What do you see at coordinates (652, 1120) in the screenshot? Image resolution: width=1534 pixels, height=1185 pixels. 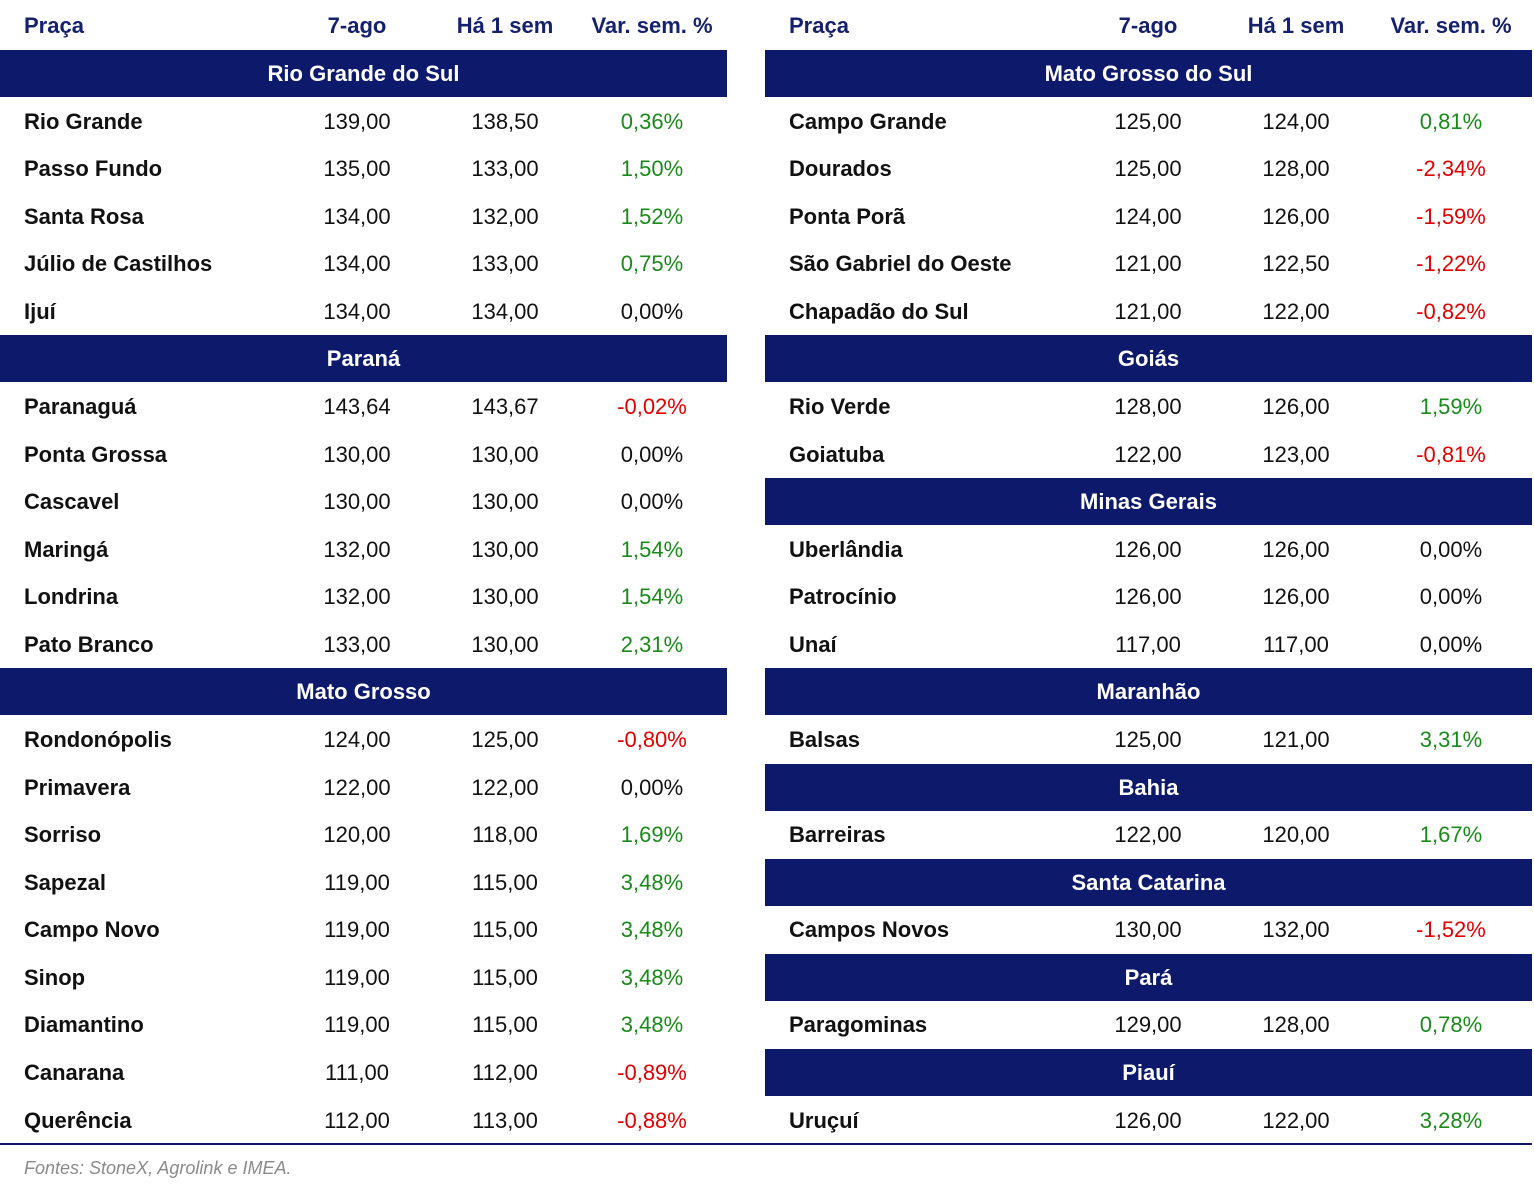 I see `variation: -0,88%` at bounding box center [652, 1120].